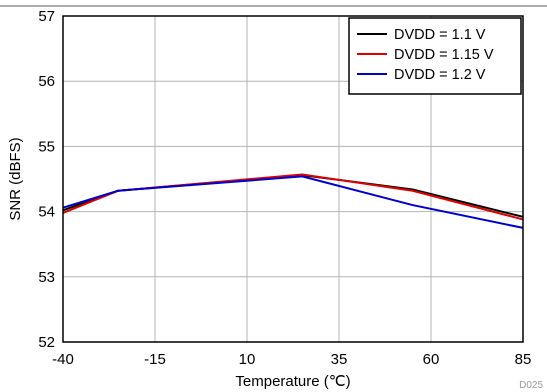 The width and height of the screenshot is (547, 392). I want to click on legend-box, so click(435, 56).